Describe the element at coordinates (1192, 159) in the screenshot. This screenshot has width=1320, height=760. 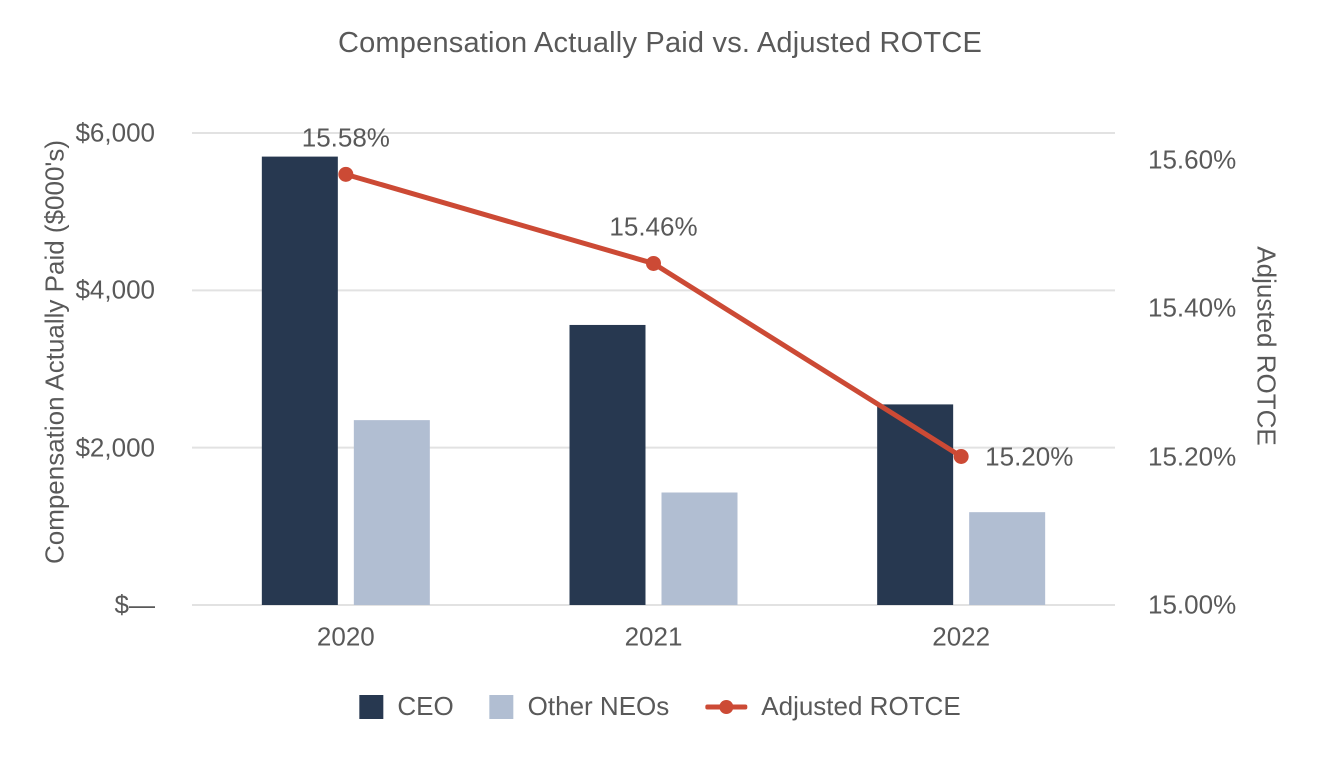
I see `y-axis-tick-right: 15.60%` at that location.